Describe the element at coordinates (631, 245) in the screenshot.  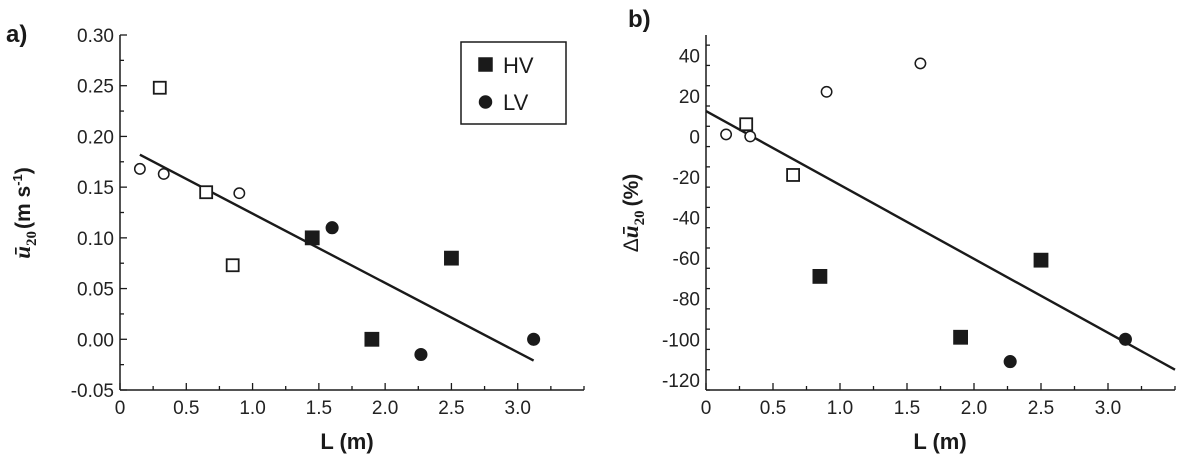
I see `panel-b-ylabel-prefix: Δ` at that location.